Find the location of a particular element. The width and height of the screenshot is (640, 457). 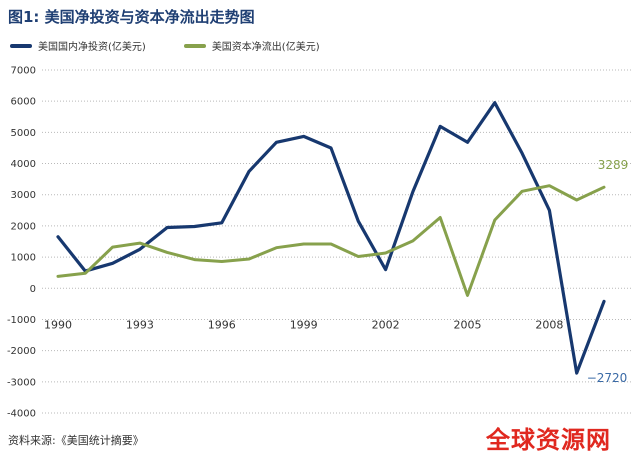

end-label-capital-outflow: 3289 is located at coordinates (613, 165).